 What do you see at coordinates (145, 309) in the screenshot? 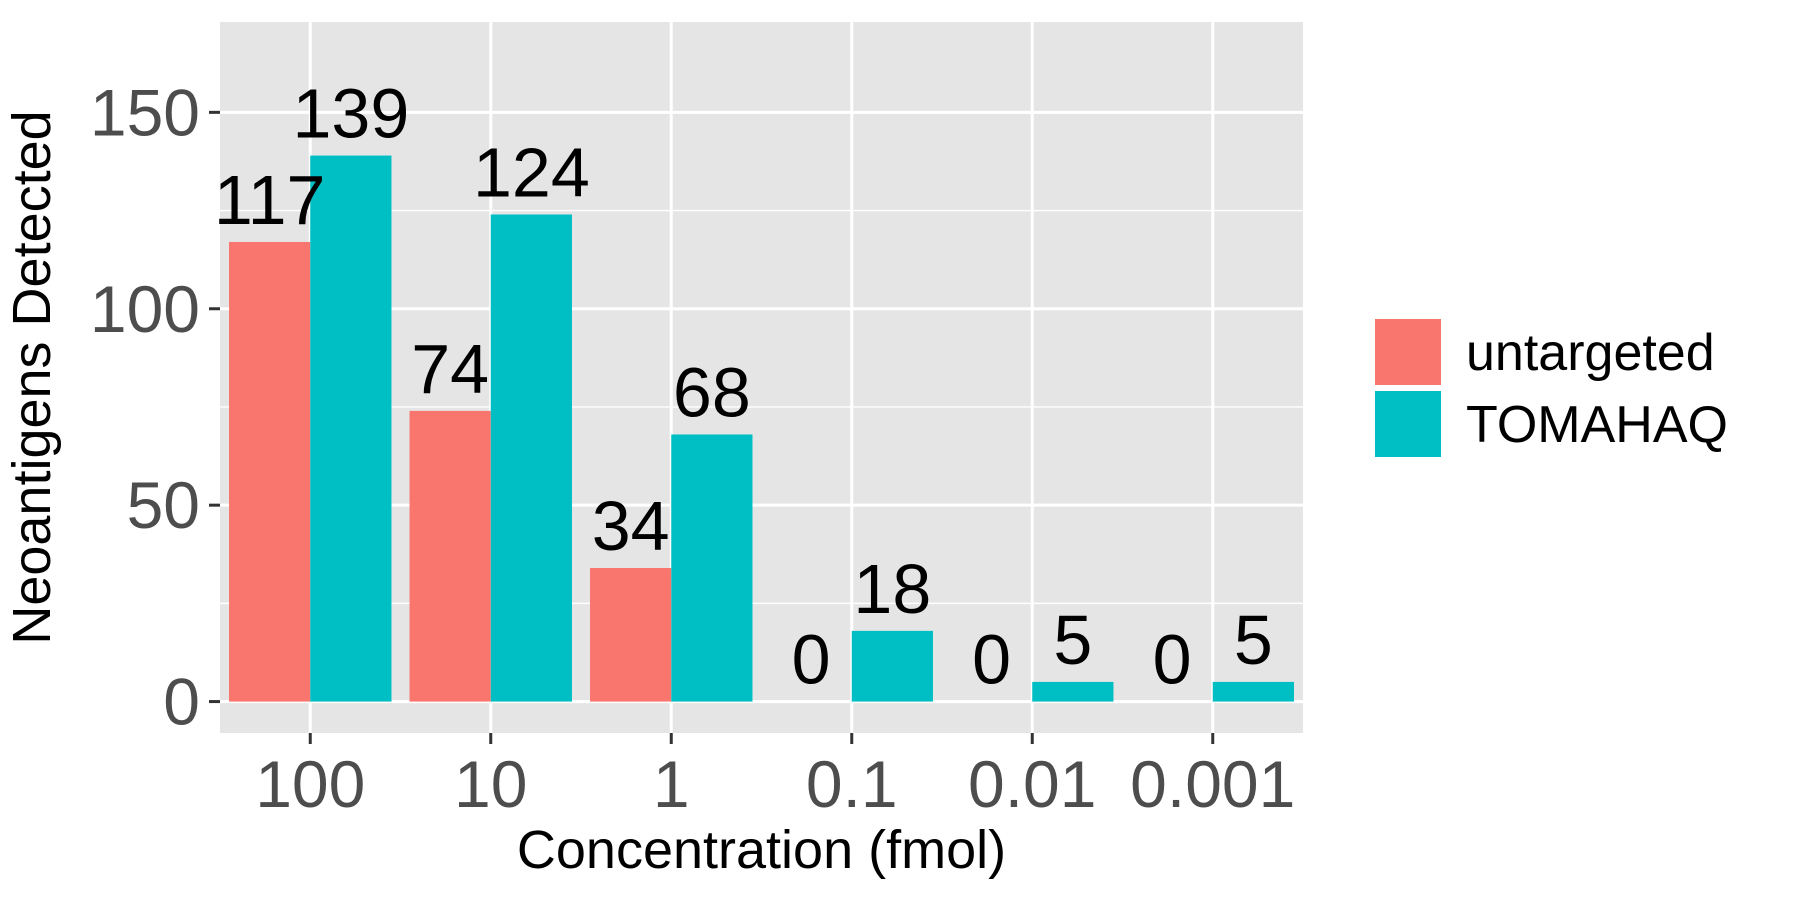
I see `y-tick-label: 100` at bounding box center [145, 309].